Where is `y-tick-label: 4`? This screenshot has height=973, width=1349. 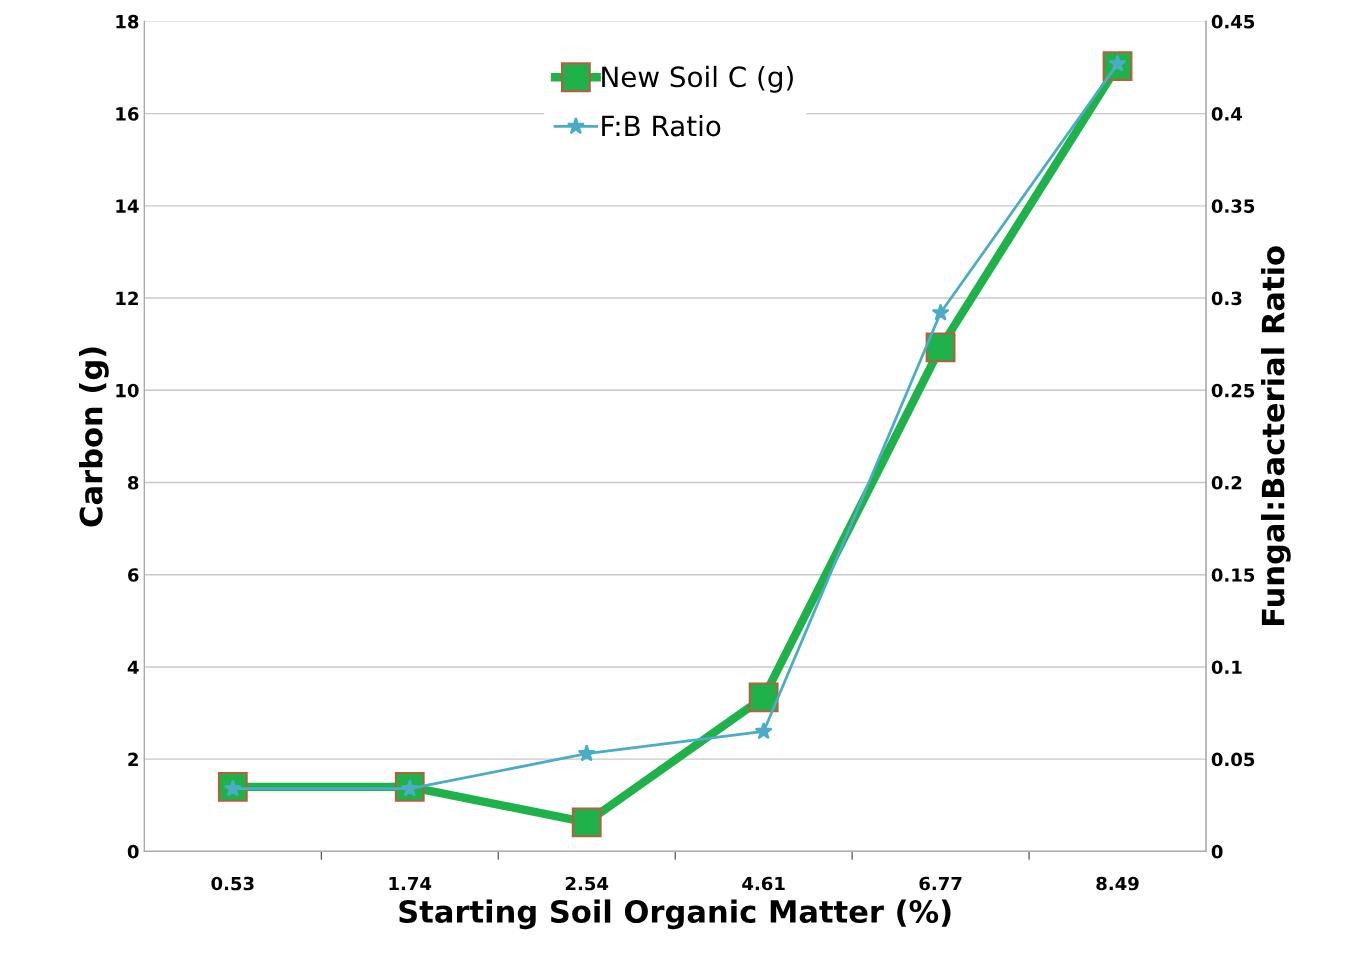 y-tick-label: 4 is located at coordinates (133, 667).